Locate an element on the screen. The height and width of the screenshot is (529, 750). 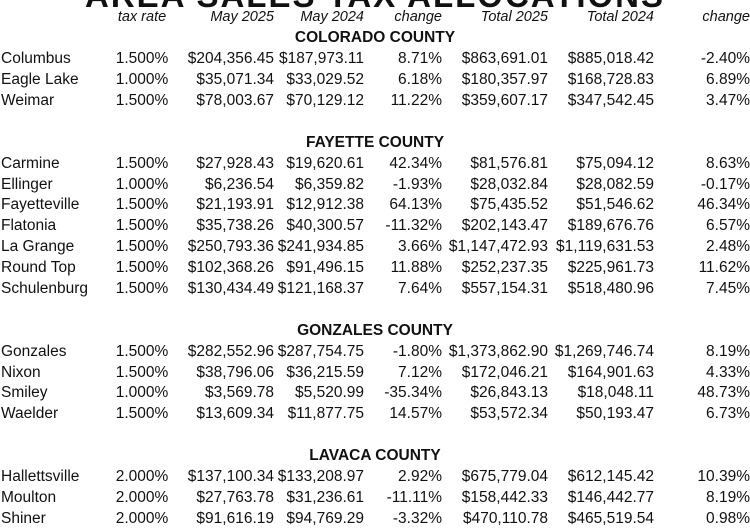
city-name: Round Top is located at coordinates (38, 268).